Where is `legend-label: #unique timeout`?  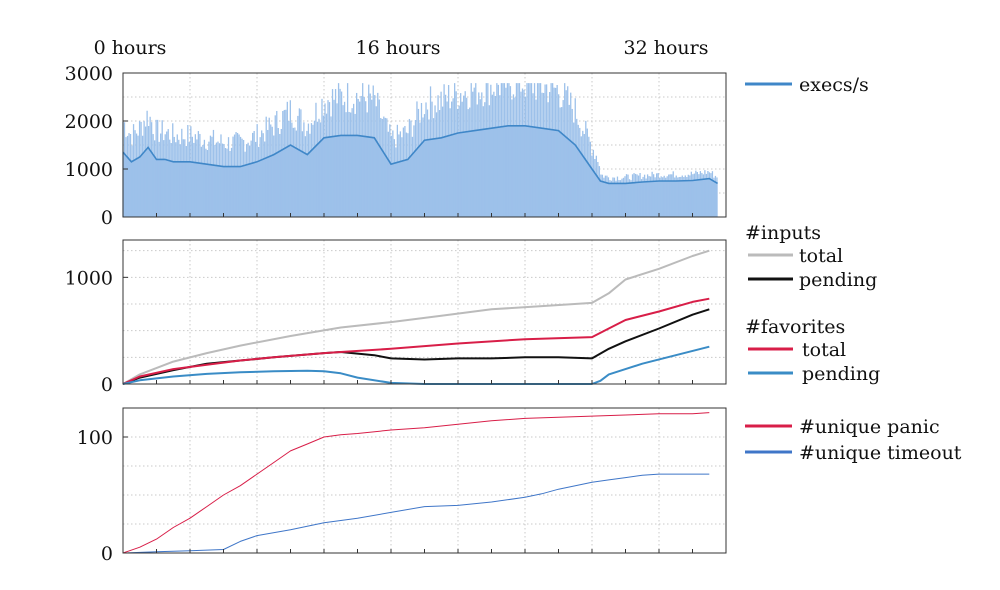
legend-label: #unique timeout is located at coordinates (880, 453).